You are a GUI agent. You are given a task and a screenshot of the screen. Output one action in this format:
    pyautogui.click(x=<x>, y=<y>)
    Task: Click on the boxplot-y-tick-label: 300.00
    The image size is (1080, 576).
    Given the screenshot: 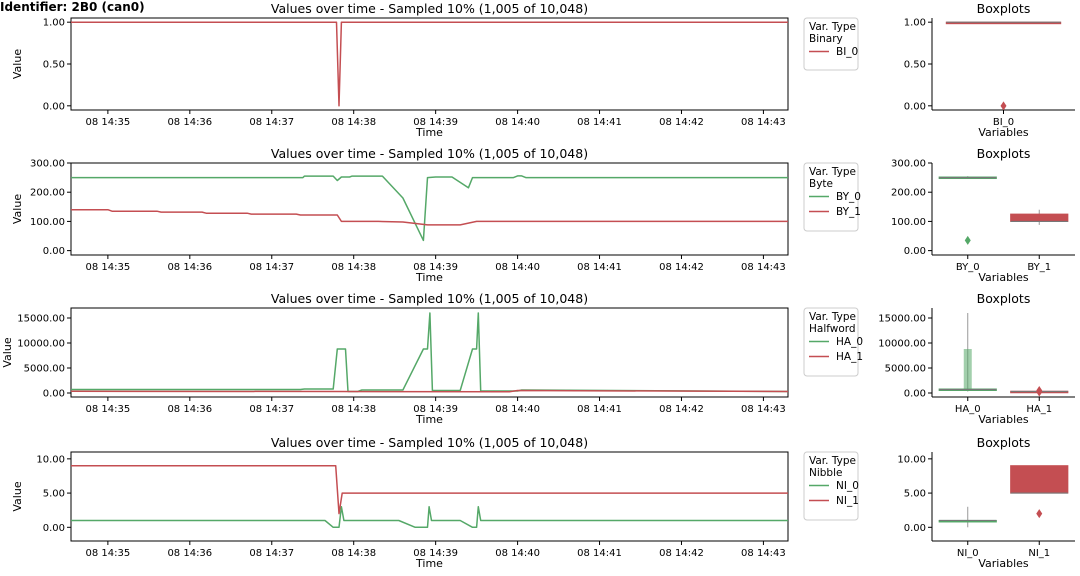 What is the action you would take?
    pyautogui.click(x=908, y=164)
    